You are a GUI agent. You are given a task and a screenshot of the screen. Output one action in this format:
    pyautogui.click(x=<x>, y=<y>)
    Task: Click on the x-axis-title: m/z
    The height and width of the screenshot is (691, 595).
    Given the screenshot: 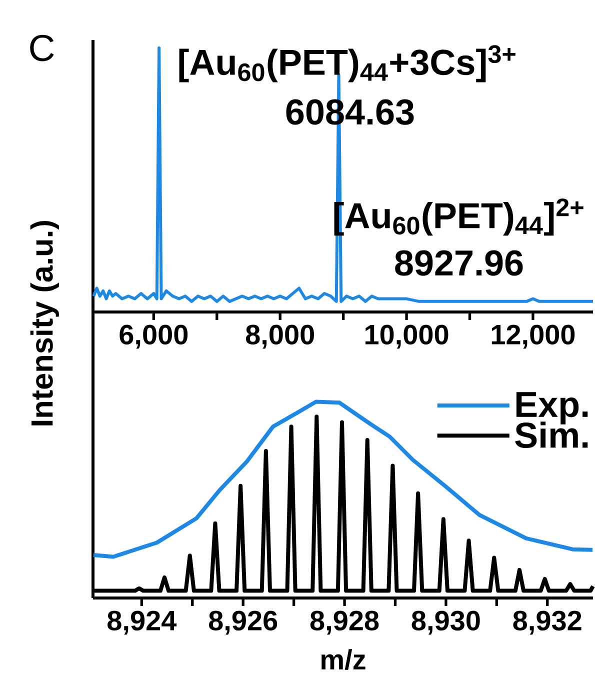 What is the action you would take?
    pyautogui.click(x=344, y=659)
    